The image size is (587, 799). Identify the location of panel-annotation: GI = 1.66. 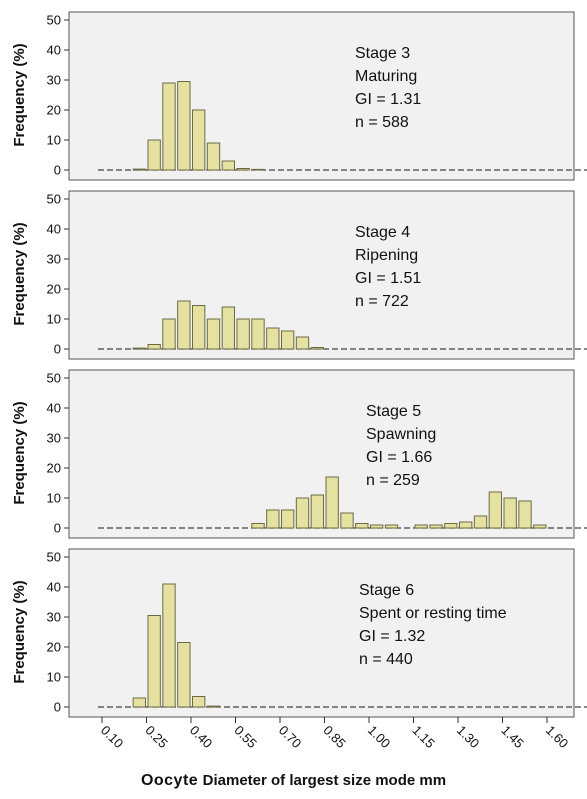
(399, 457).